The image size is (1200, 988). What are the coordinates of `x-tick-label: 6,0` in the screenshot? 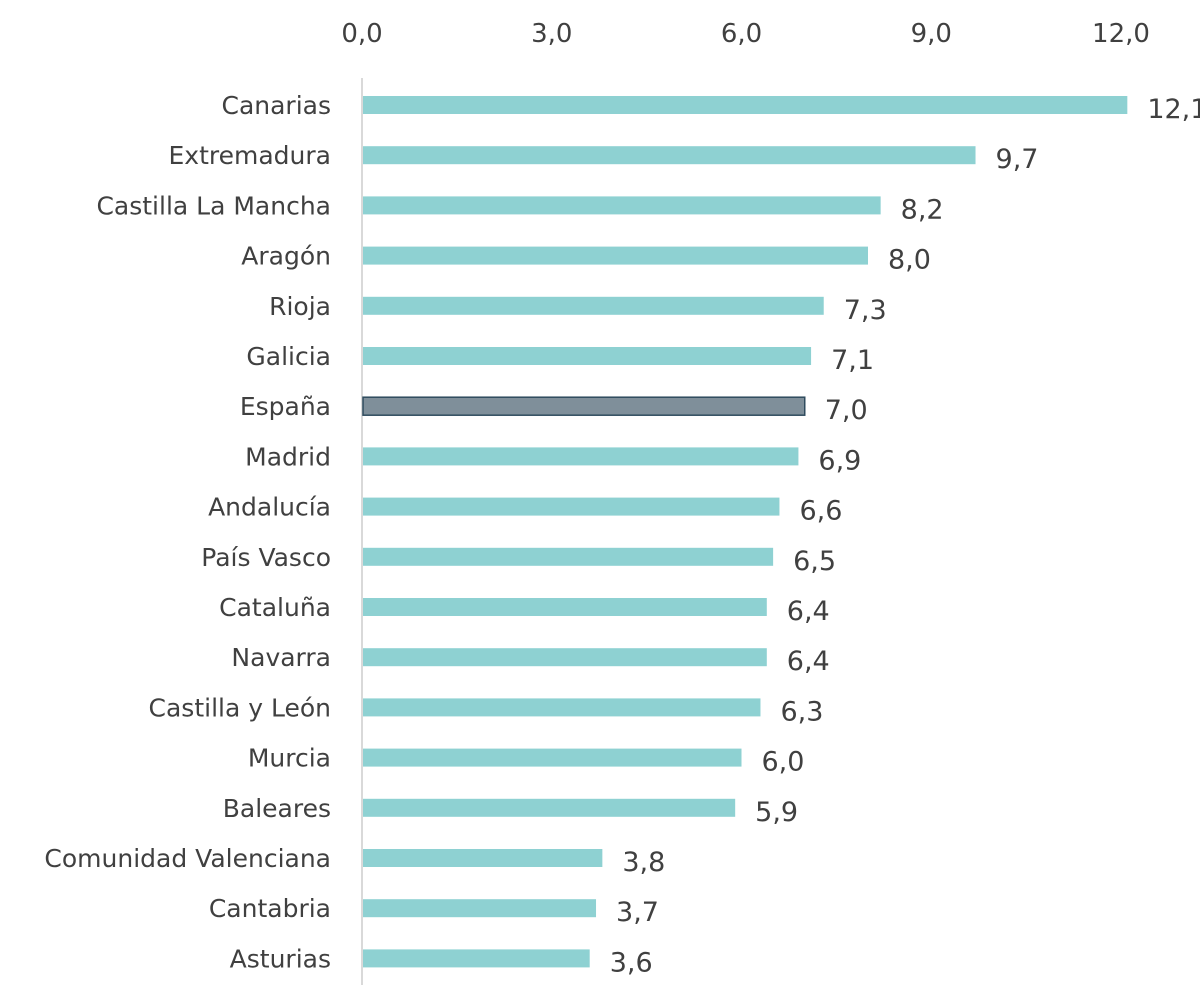 It's located at (741, 34).